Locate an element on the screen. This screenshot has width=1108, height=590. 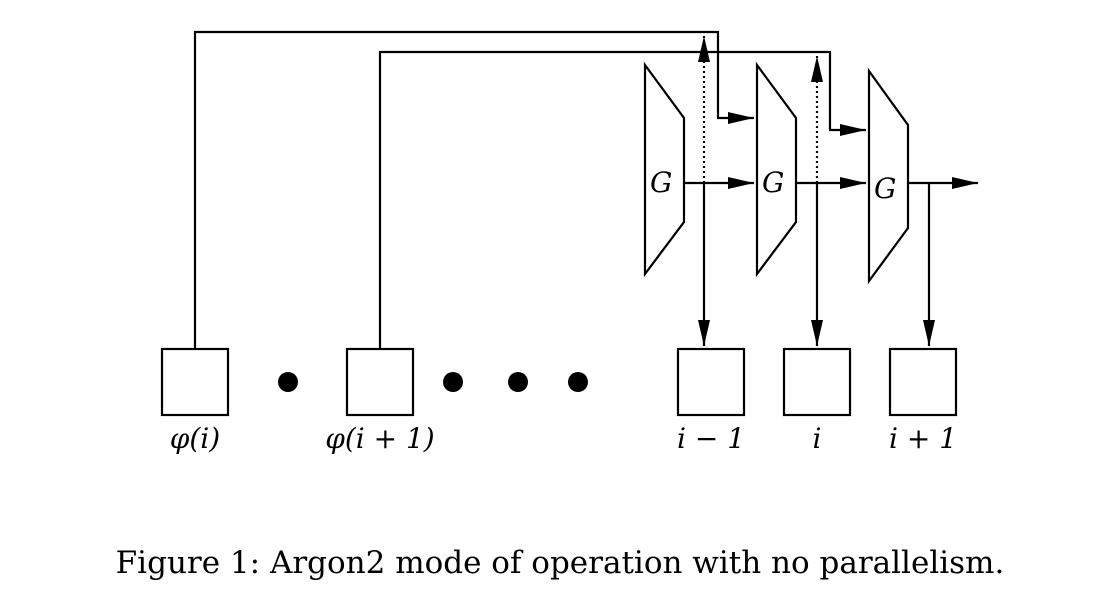
compression-function-3: G is located at coordinates (888, 176).